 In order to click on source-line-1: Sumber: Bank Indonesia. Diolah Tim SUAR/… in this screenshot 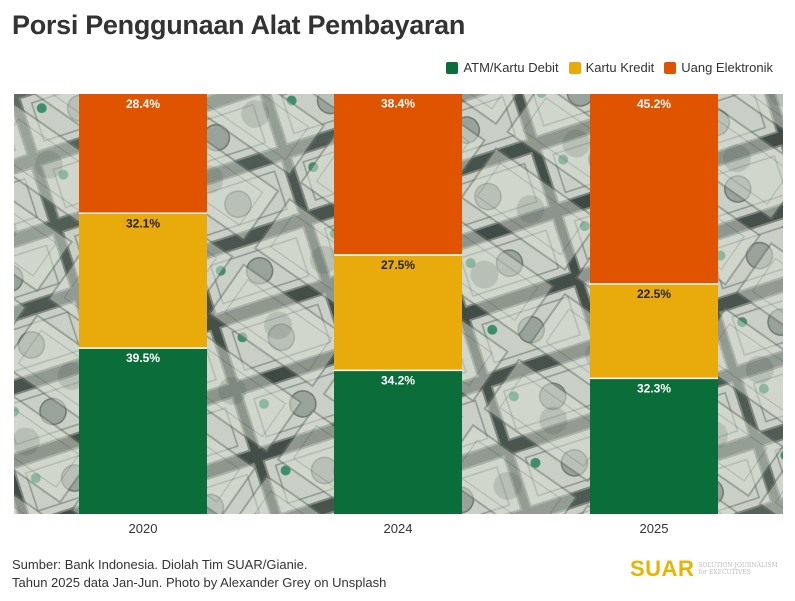, I will do `click(160, 564)`.